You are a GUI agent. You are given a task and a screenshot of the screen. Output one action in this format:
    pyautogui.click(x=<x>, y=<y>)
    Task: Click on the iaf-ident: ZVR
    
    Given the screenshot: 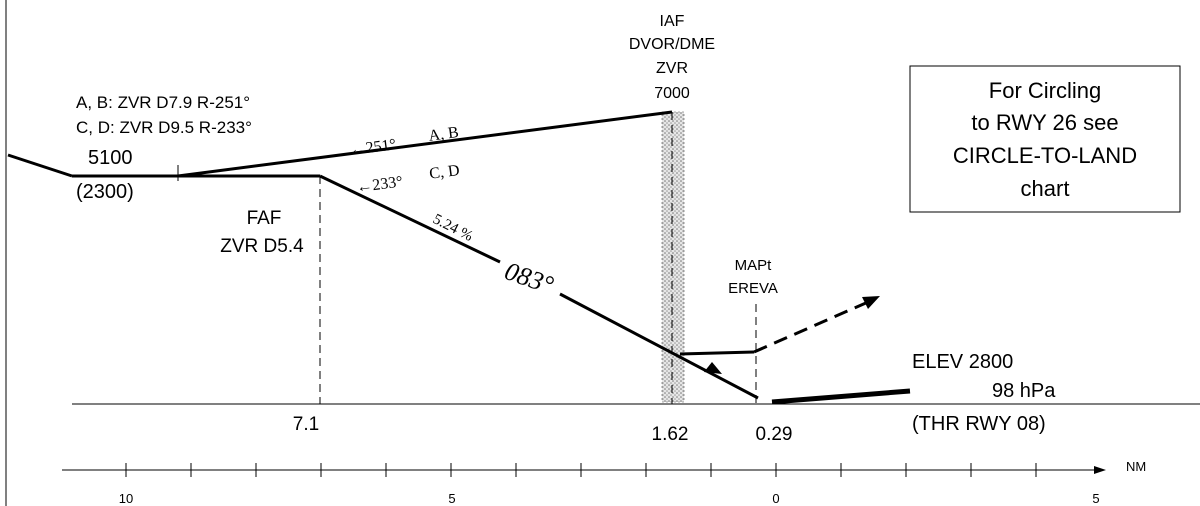 What is the action you would take?
    pyautogui.click(x=672, y=68)
    